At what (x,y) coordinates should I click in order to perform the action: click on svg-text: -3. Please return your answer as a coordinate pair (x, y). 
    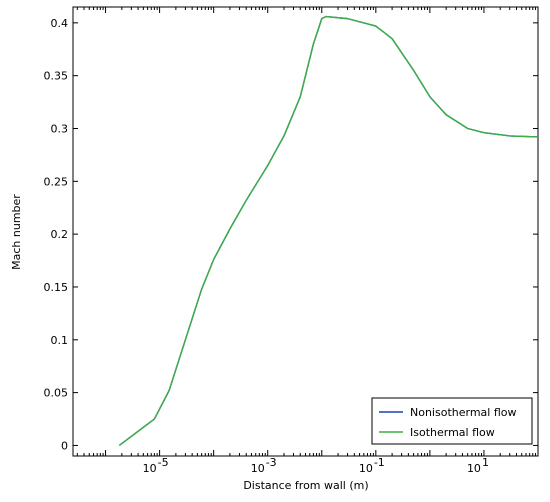
    Looking at the image, I should click on (271, 462).